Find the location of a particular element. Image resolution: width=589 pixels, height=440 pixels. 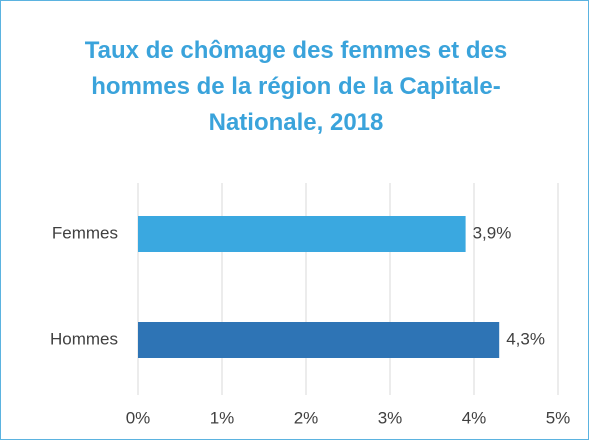

value-label: 3,9% is located at coordinates (492, 232).